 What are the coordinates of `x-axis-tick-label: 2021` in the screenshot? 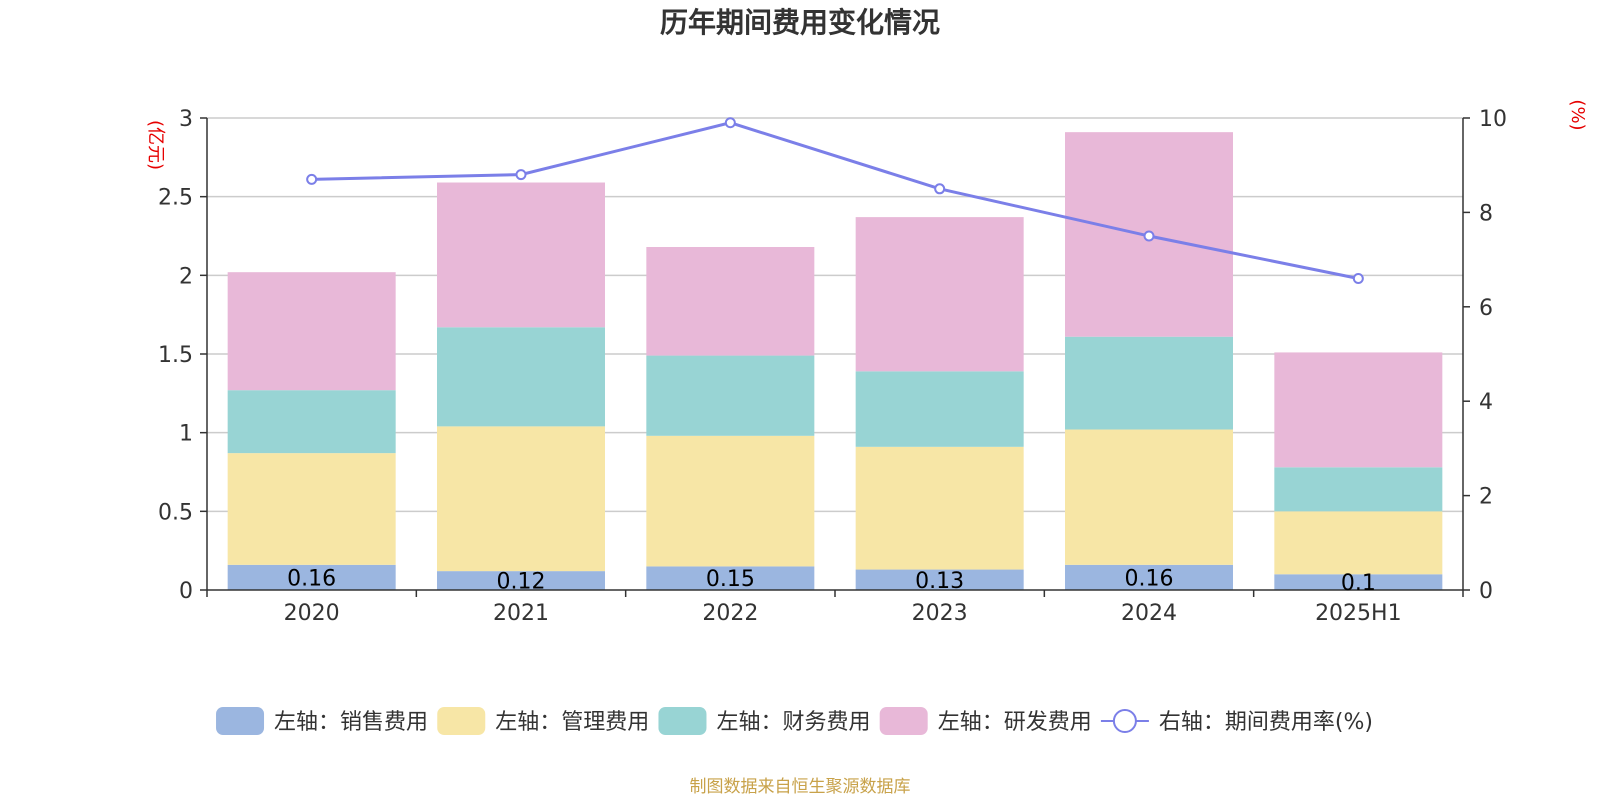 It's located at (521, 613).